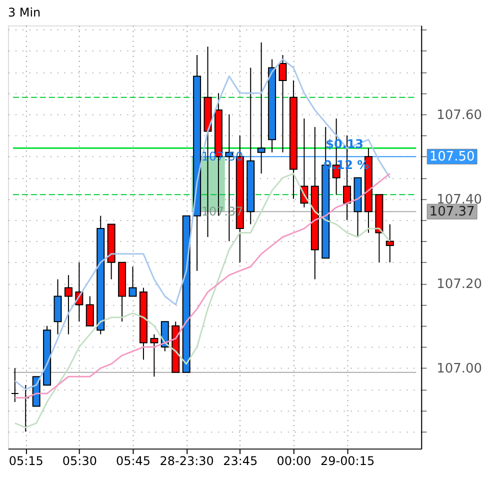 This screenshot has height=488, width=487. I want to click on x-tick-label: 05:45, so click(133, 461).